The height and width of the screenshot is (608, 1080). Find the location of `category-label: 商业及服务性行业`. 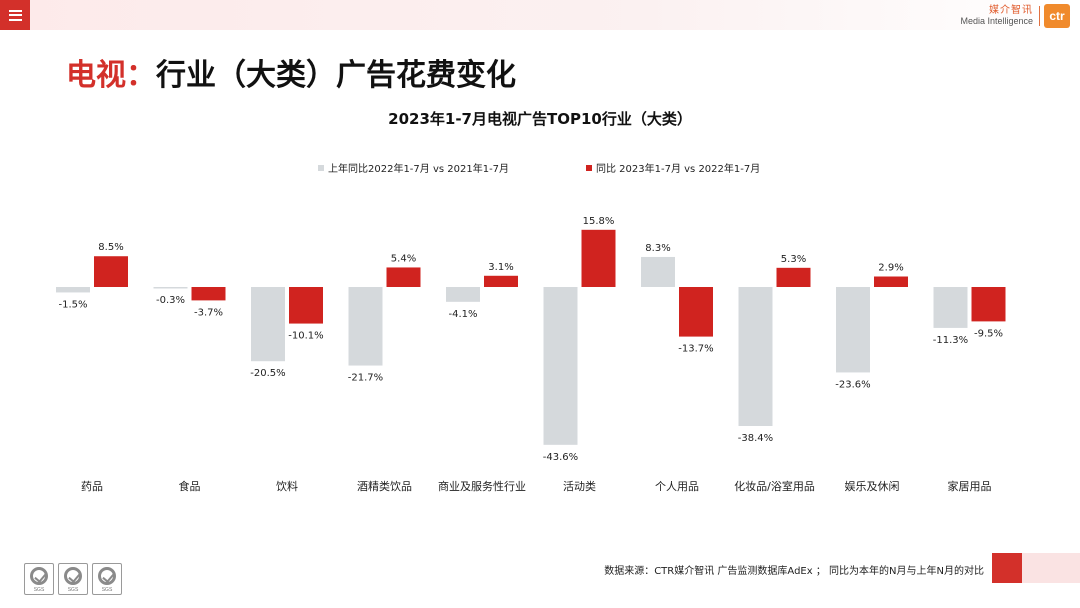

category-label: 商业及服务性行业 is located at coordinates (482, 486).